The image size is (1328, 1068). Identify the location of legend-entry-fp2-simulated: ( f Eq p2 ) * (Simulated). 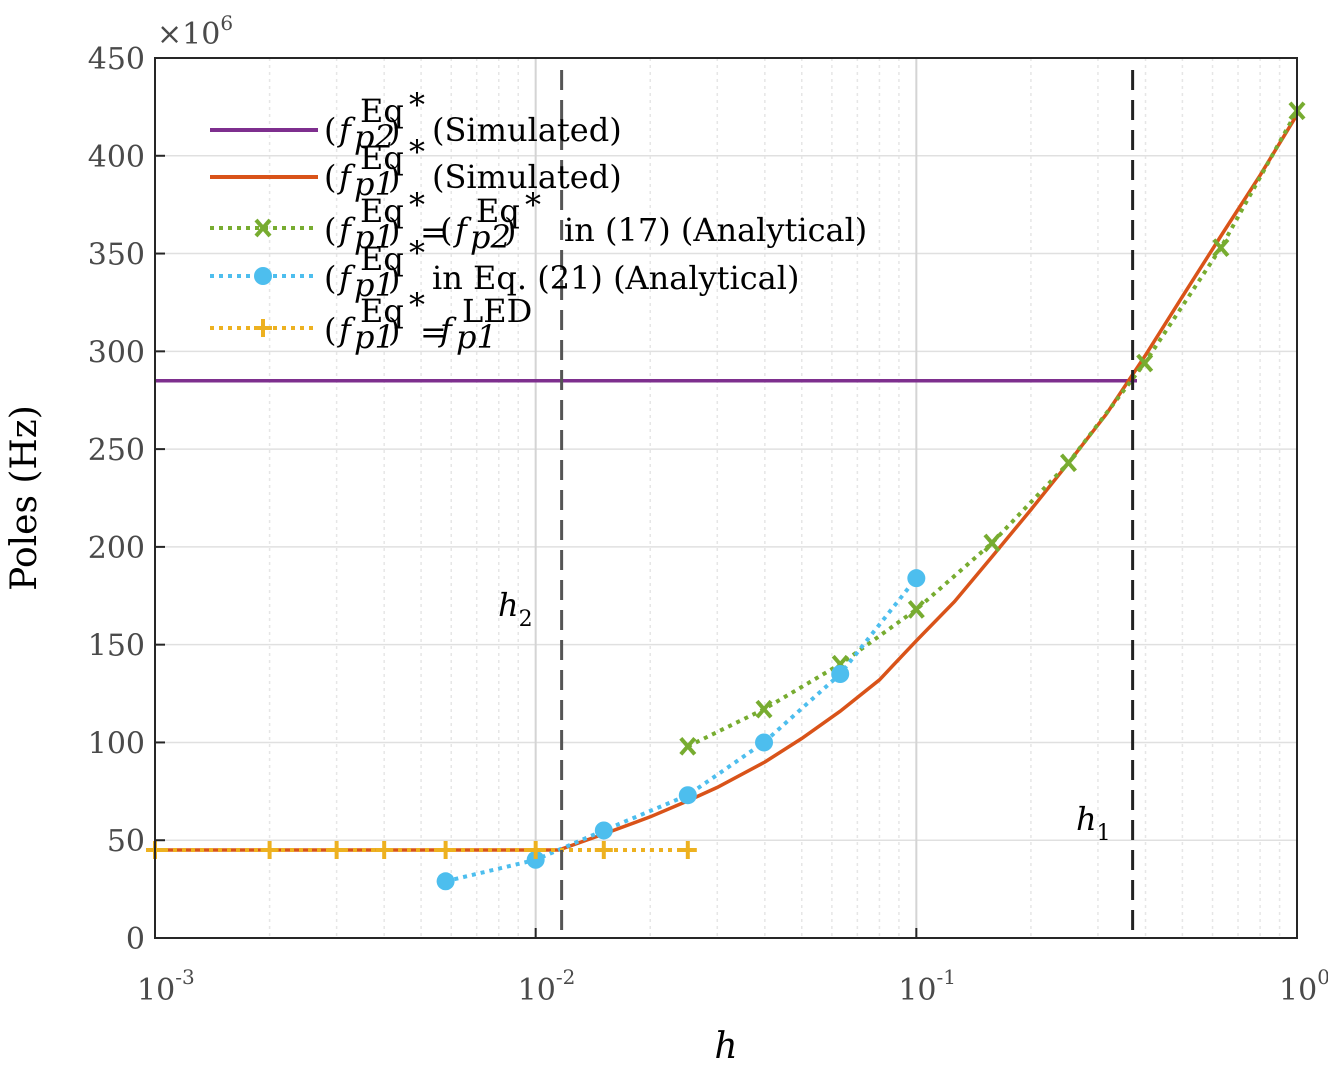
(416, 121).